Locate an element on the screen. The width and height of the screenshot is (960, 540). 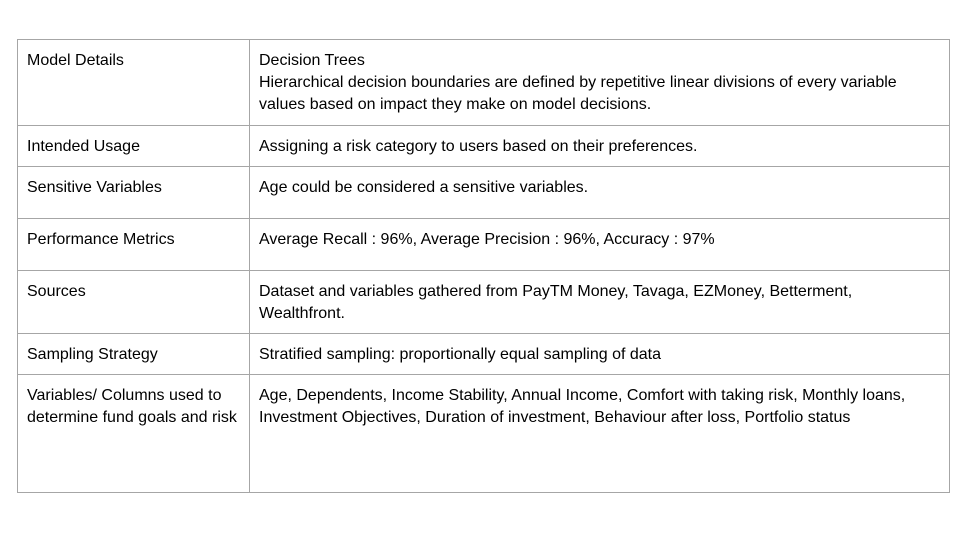
label-intended-usage: Intended Usage is located at coordinates (133, 146).